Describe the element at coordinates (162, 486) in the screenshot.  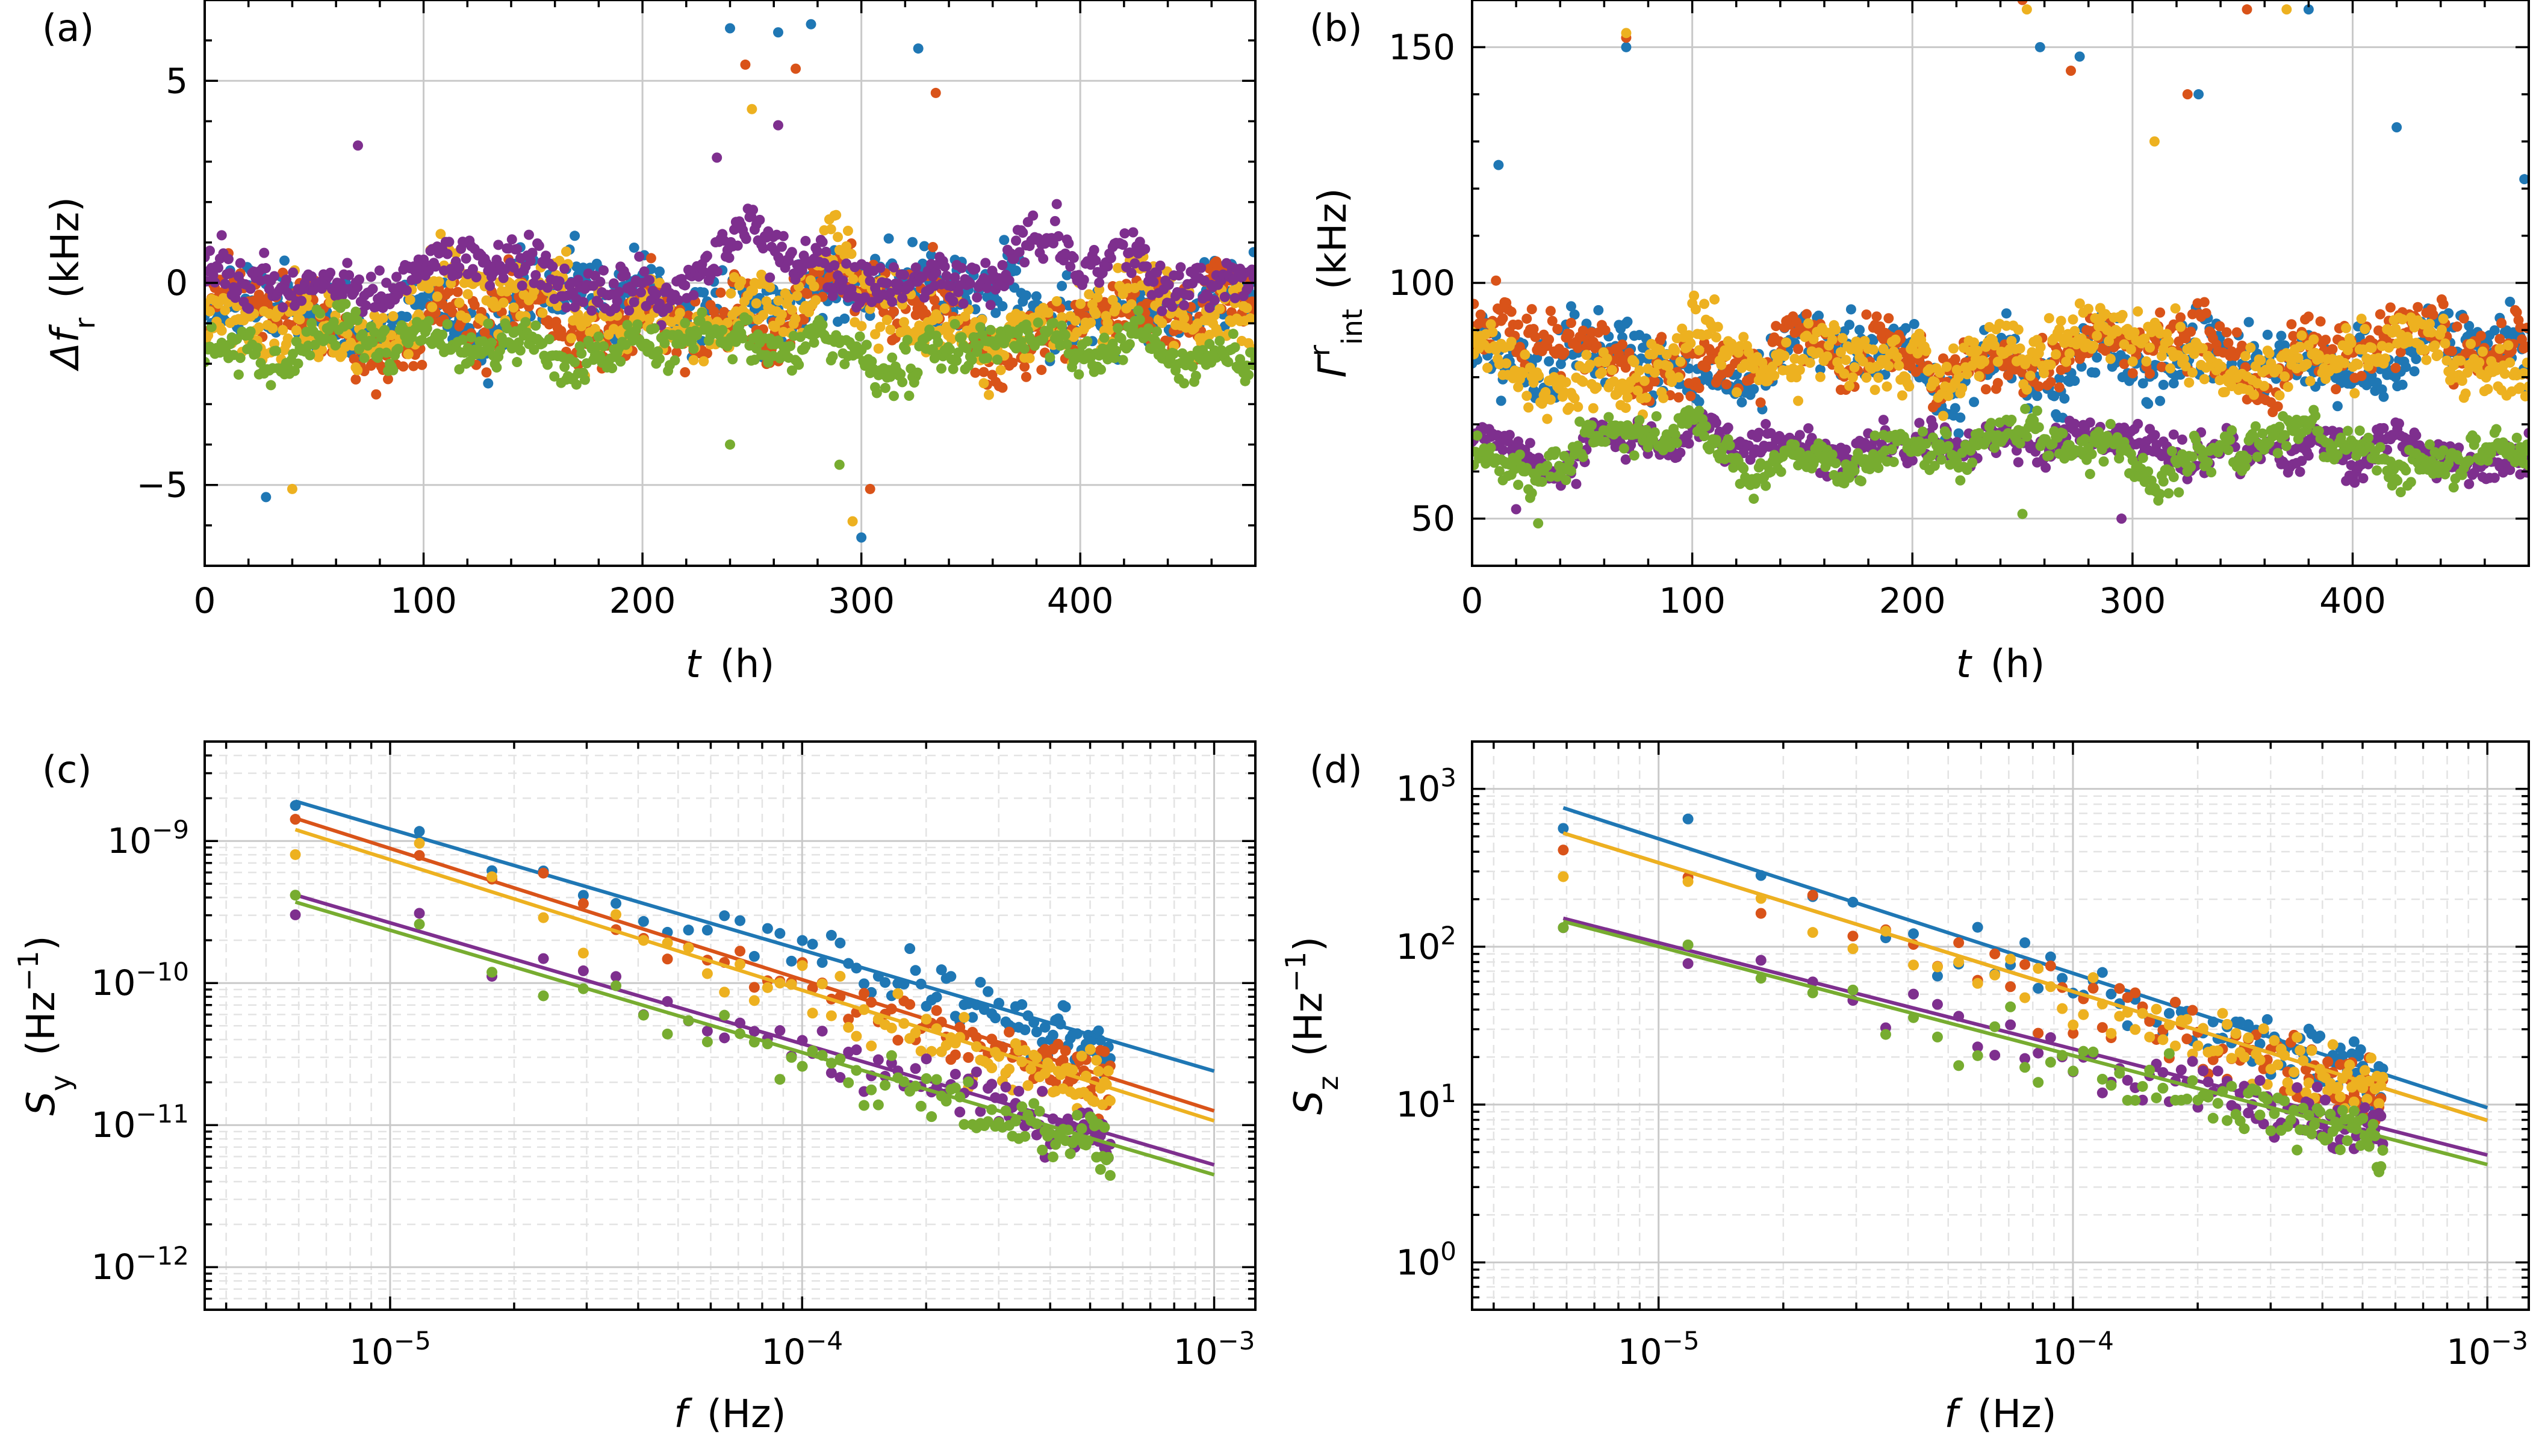
I see `y-tick-label: −5` at that location.